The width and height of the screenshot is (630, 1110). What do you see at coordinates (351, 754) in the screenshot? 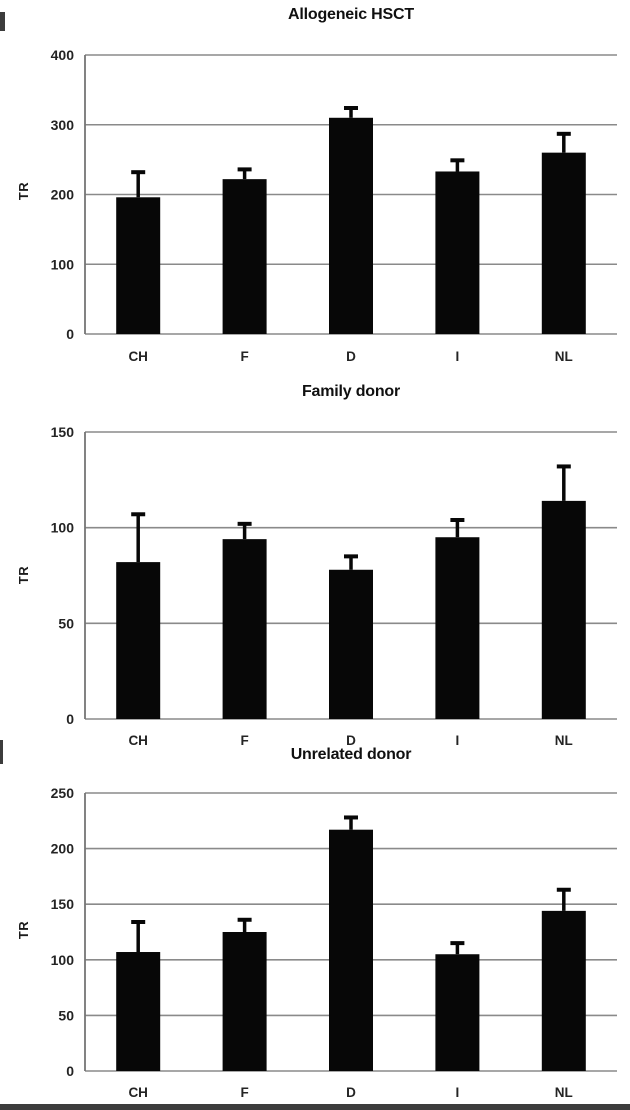
I see `chart-title: Unrelated donor` at bounding box center [351, 754].